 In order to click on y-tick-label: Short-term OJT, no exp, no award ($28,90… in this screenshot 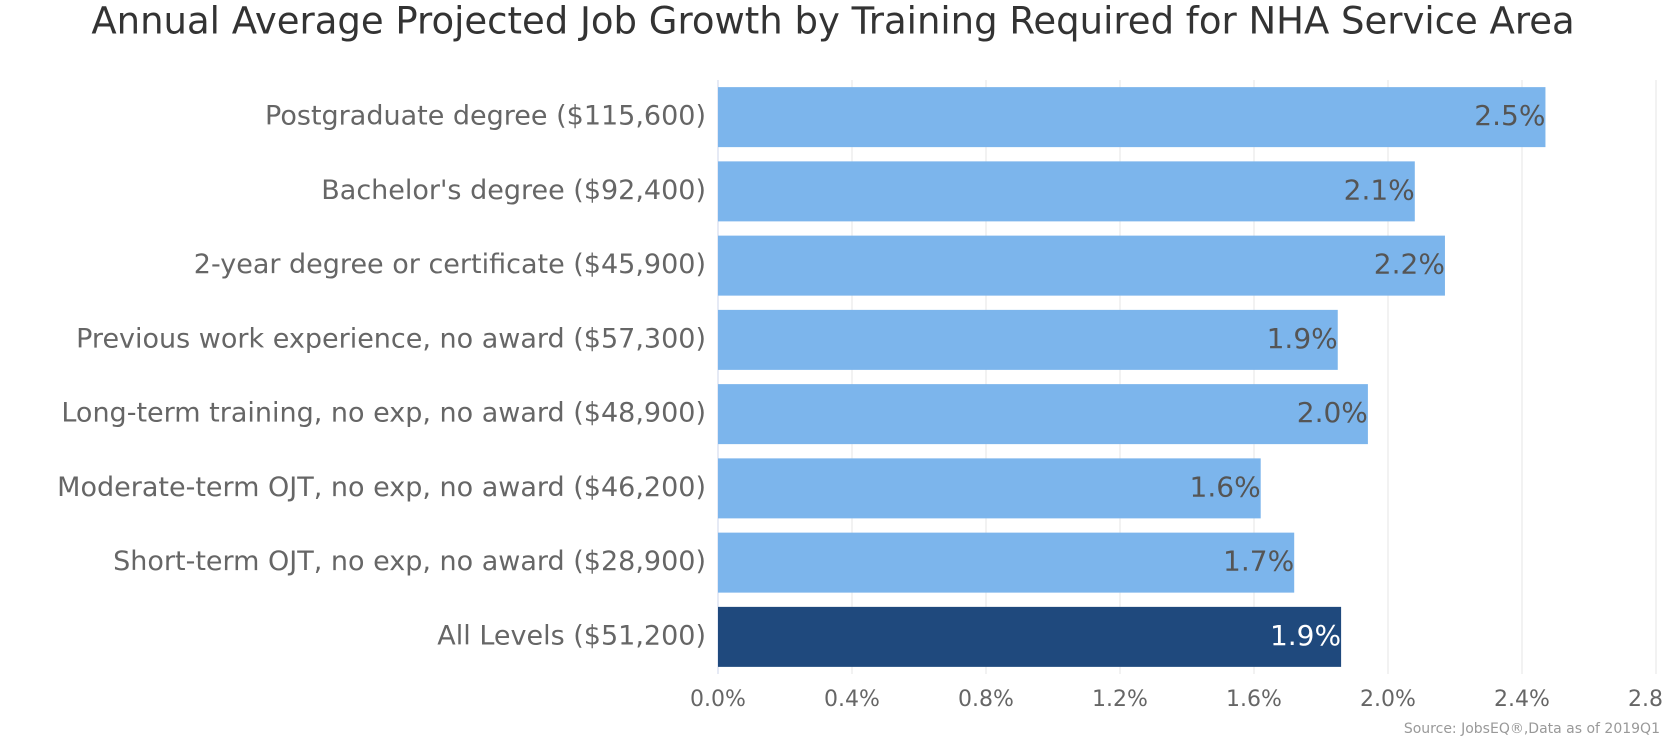, I will do `click(409, 561)`.